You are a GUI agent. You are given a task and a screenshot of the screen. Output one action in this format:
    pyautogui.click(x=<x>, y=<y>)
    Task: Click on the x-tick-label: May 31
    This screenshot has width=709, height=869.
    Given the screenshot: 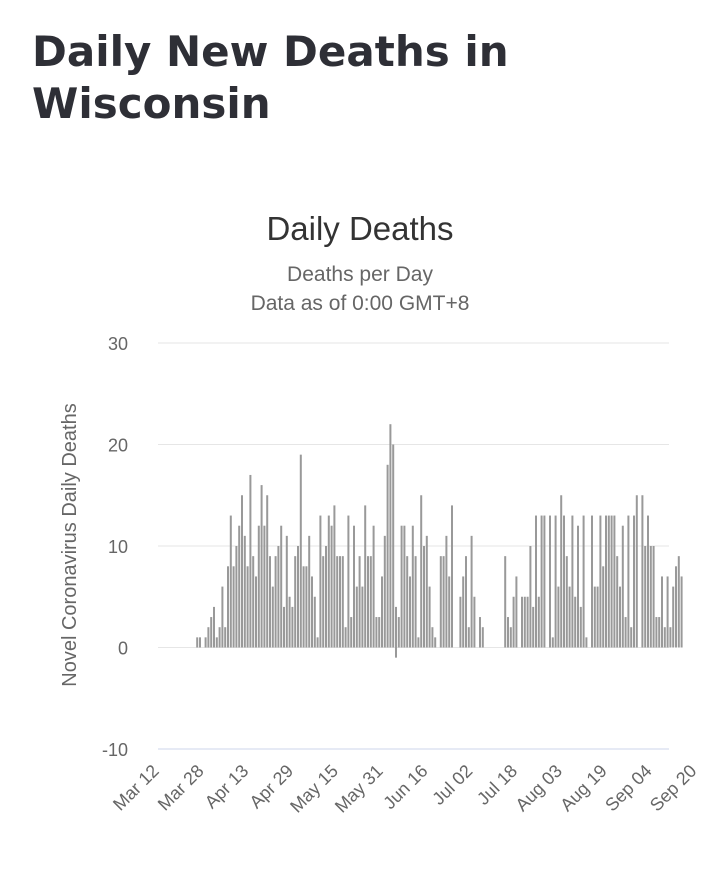 What is the action you would take?
    pyautogui.click(x=359, y=789)
    